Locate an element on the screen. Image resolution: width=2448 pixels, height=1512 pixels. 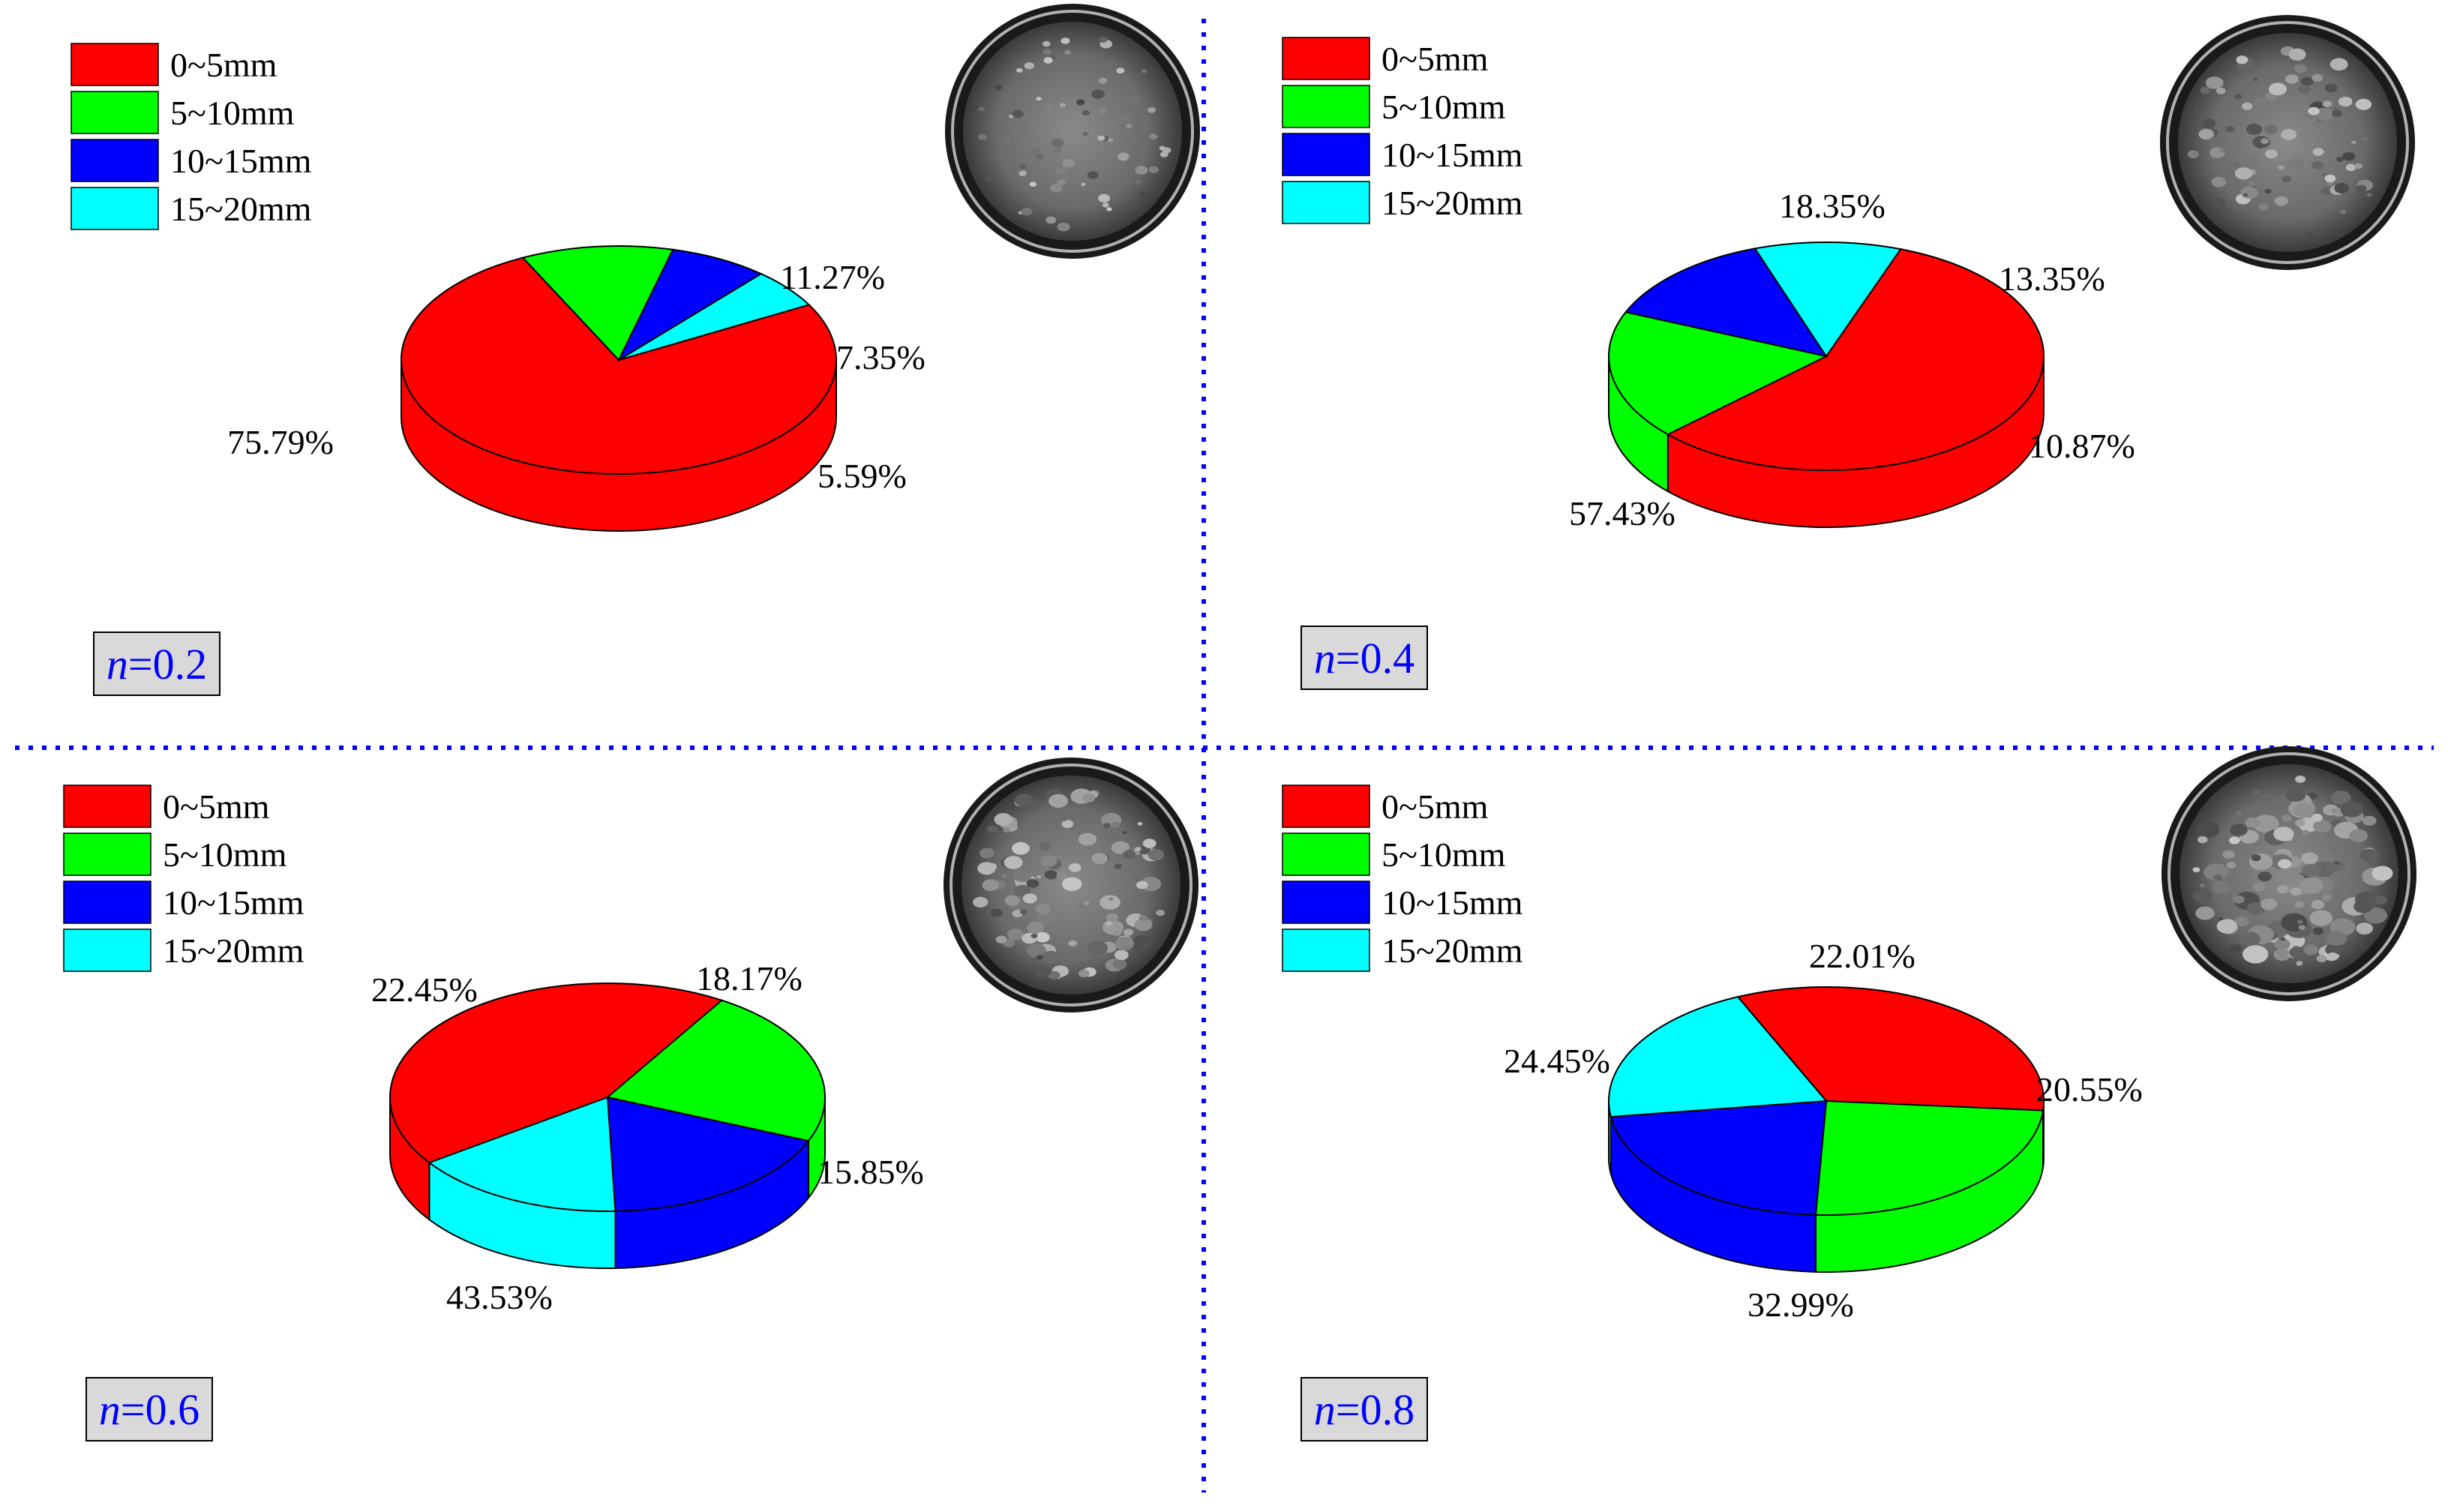
legend-swatch-10-15mm is located at coordinates (1326, 902).